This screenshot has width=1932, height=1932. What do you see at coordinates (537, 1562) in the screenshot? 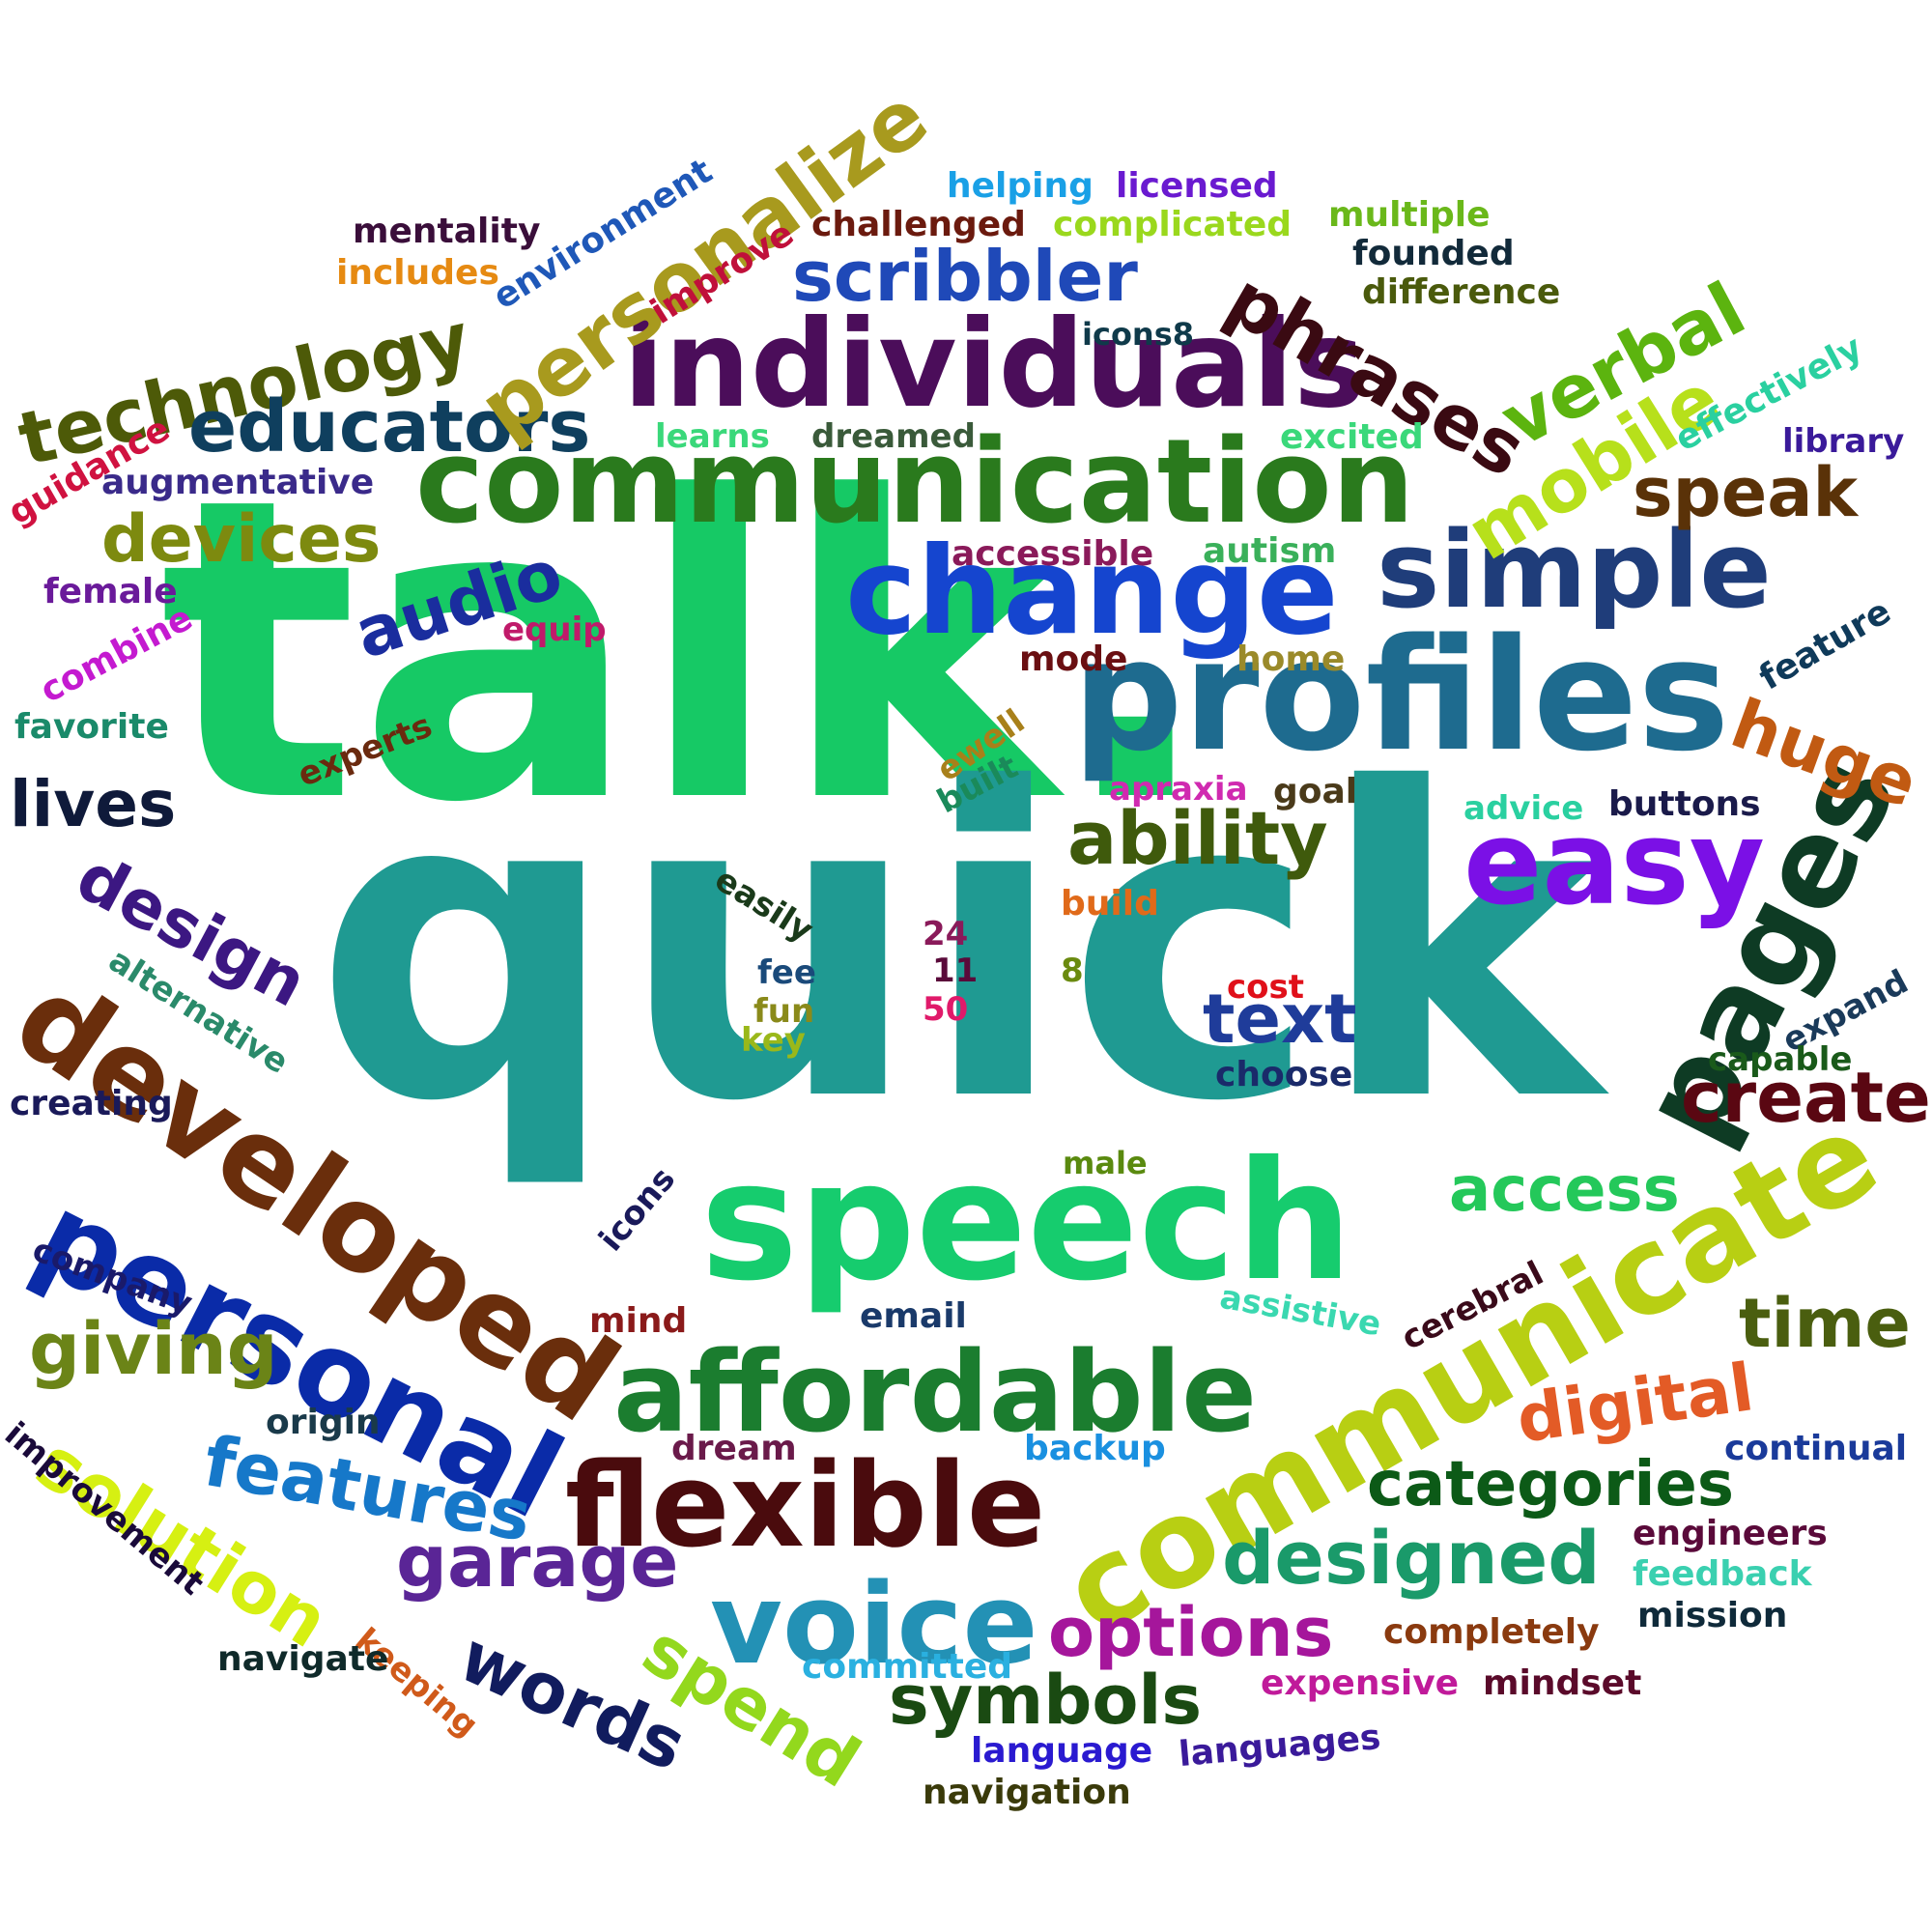
I see `word-garage: garage` at bounding box center [537, 1562].